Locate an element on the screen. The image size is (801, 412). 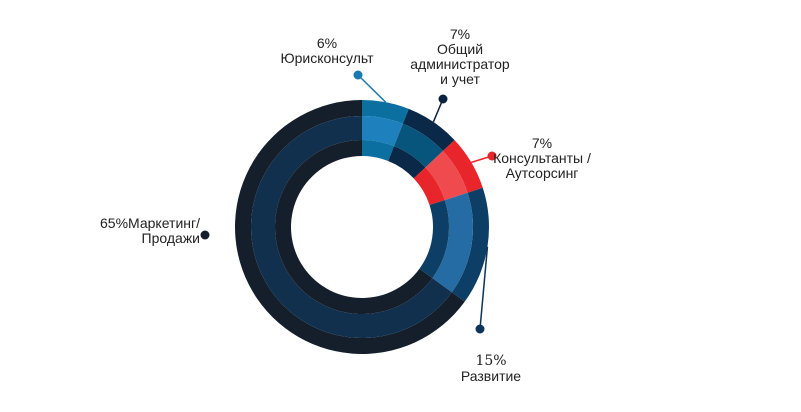
slice-2-outer-band is located at coordinates (462, 166).